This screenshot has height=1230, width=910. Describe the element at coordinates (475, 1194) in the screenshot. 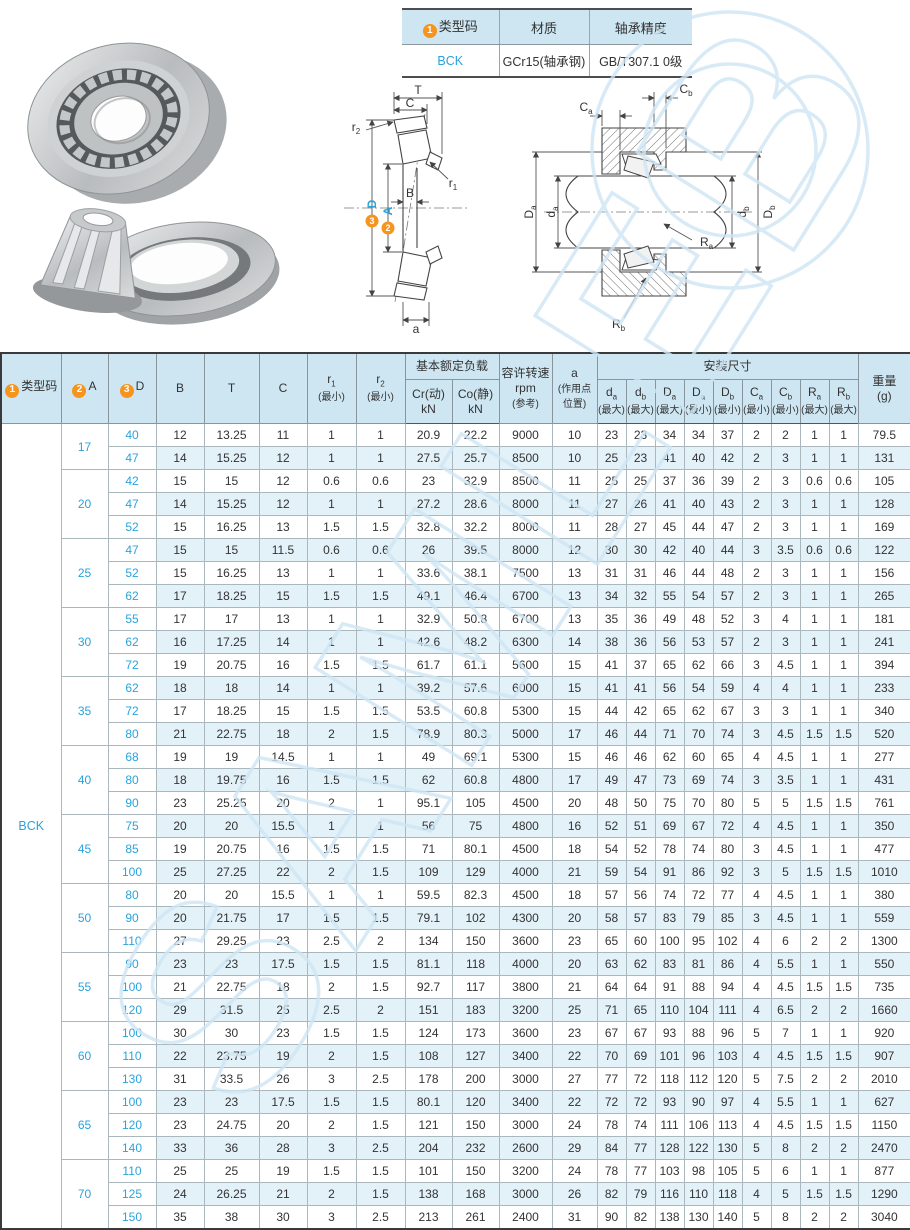

I see `cell-co-static: 168` at that location.